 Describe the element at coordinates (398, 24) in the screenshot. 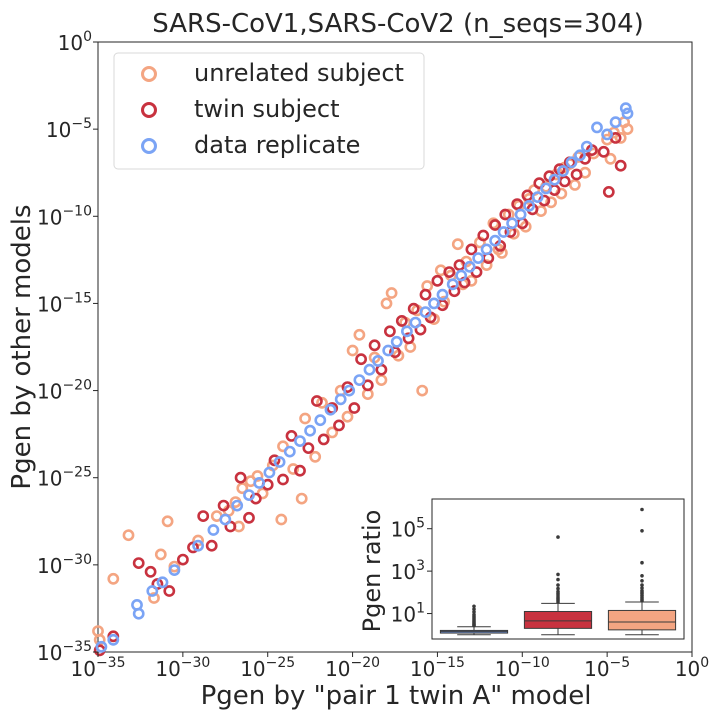

I see `chart-title: SARS-CoV1,SARS-CoV2 (n_seqs=304)` at that location.